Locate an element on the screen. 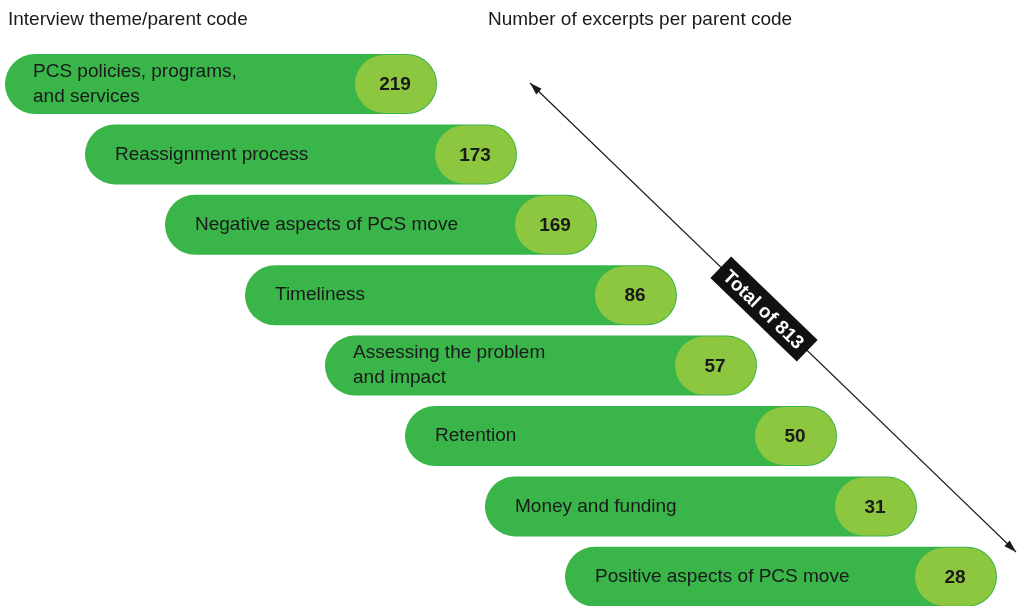 Image resolution: width=1018 pixels, height=606 pixels. category-label: Negative aspects of PCS move is located at coordinates (326, 224).